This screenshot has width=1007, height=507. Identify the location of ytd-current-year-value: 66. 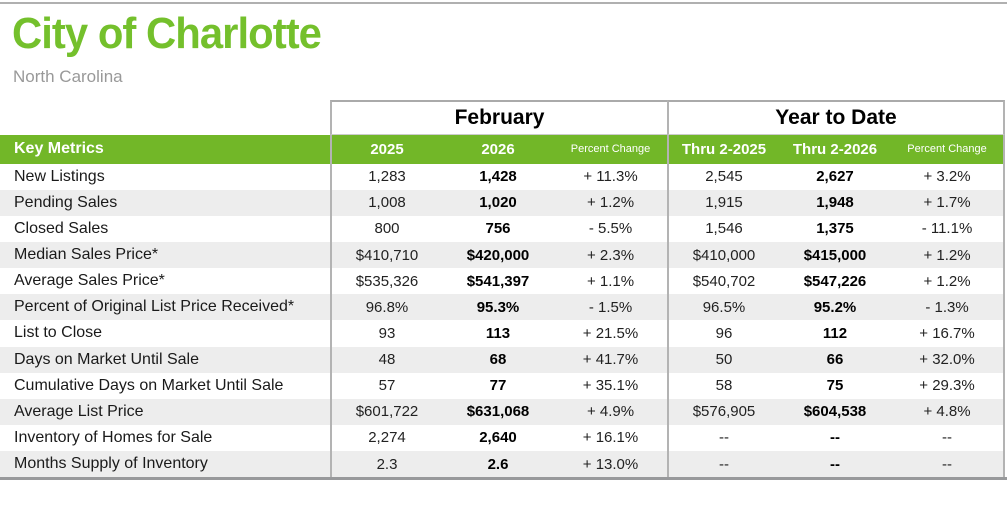
(835, 360).